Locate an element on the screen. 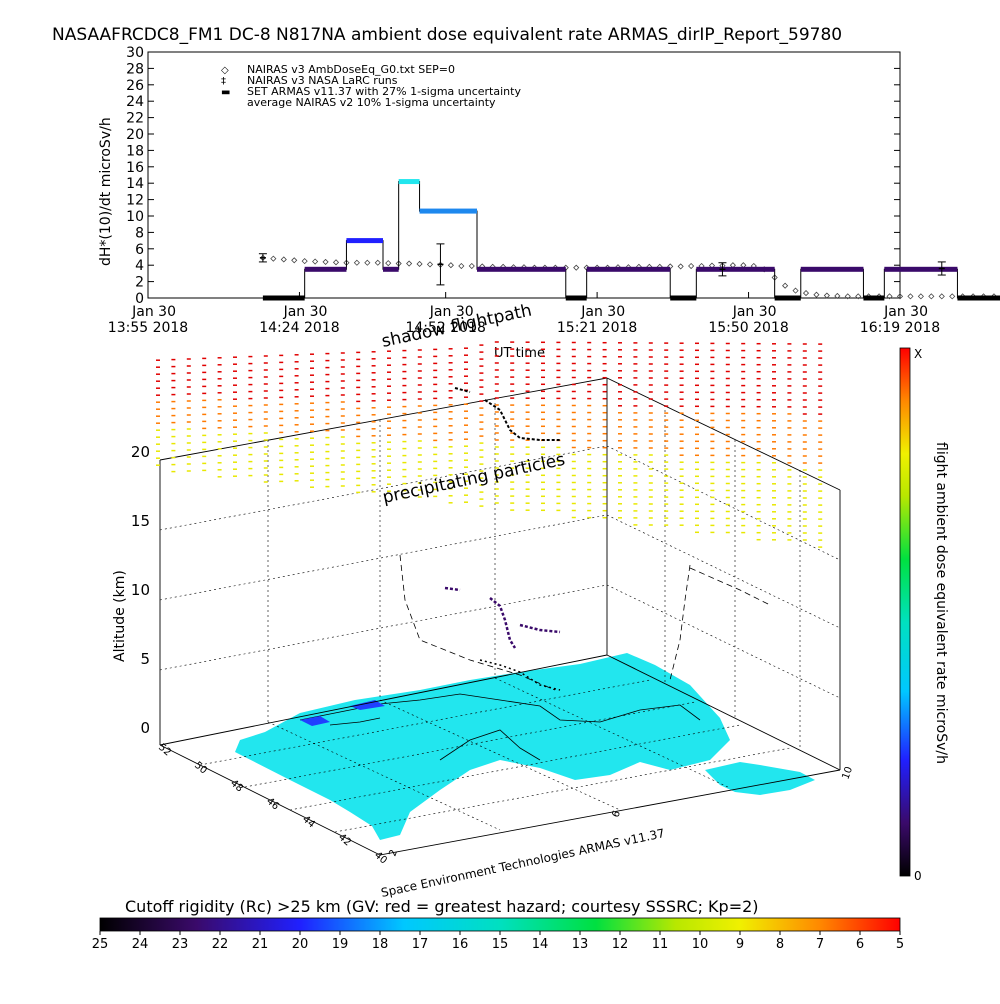 The width and height of the screenshot is (1000, 1004). y-tick-label: 12 is located at coordinates (135, 201).